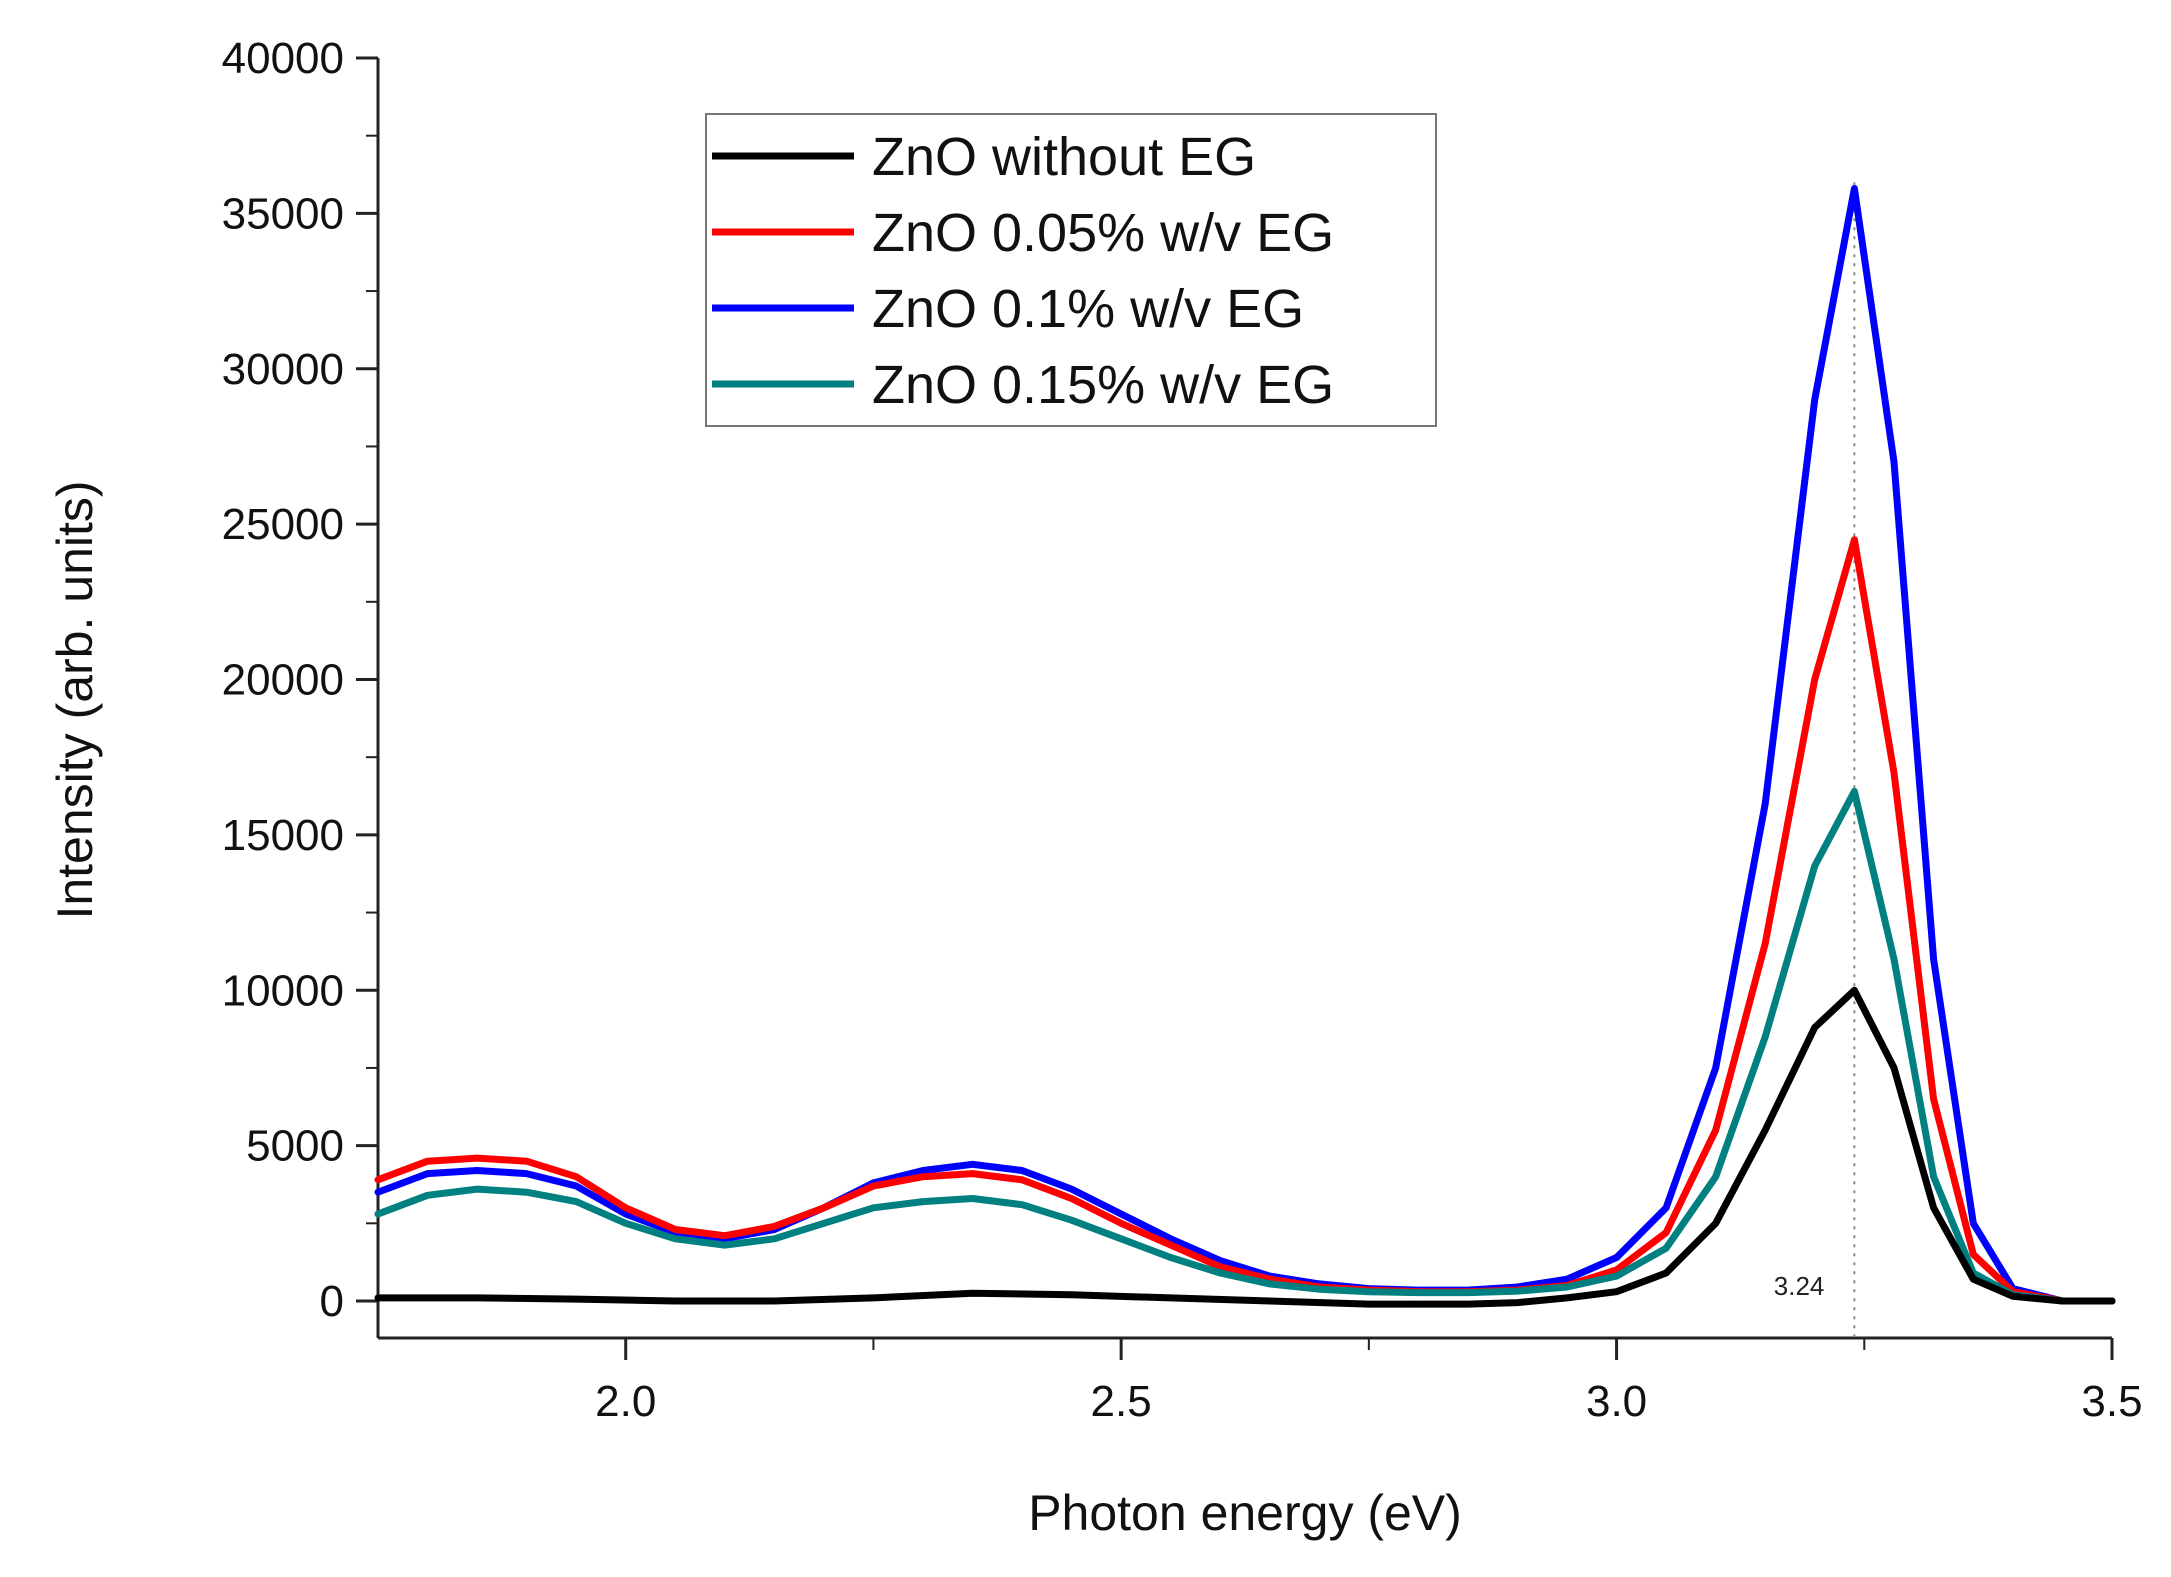 This screenshot has height=1577, width=2171. I want to click on x-tick-label: 2.5, so click(1121, 1401).